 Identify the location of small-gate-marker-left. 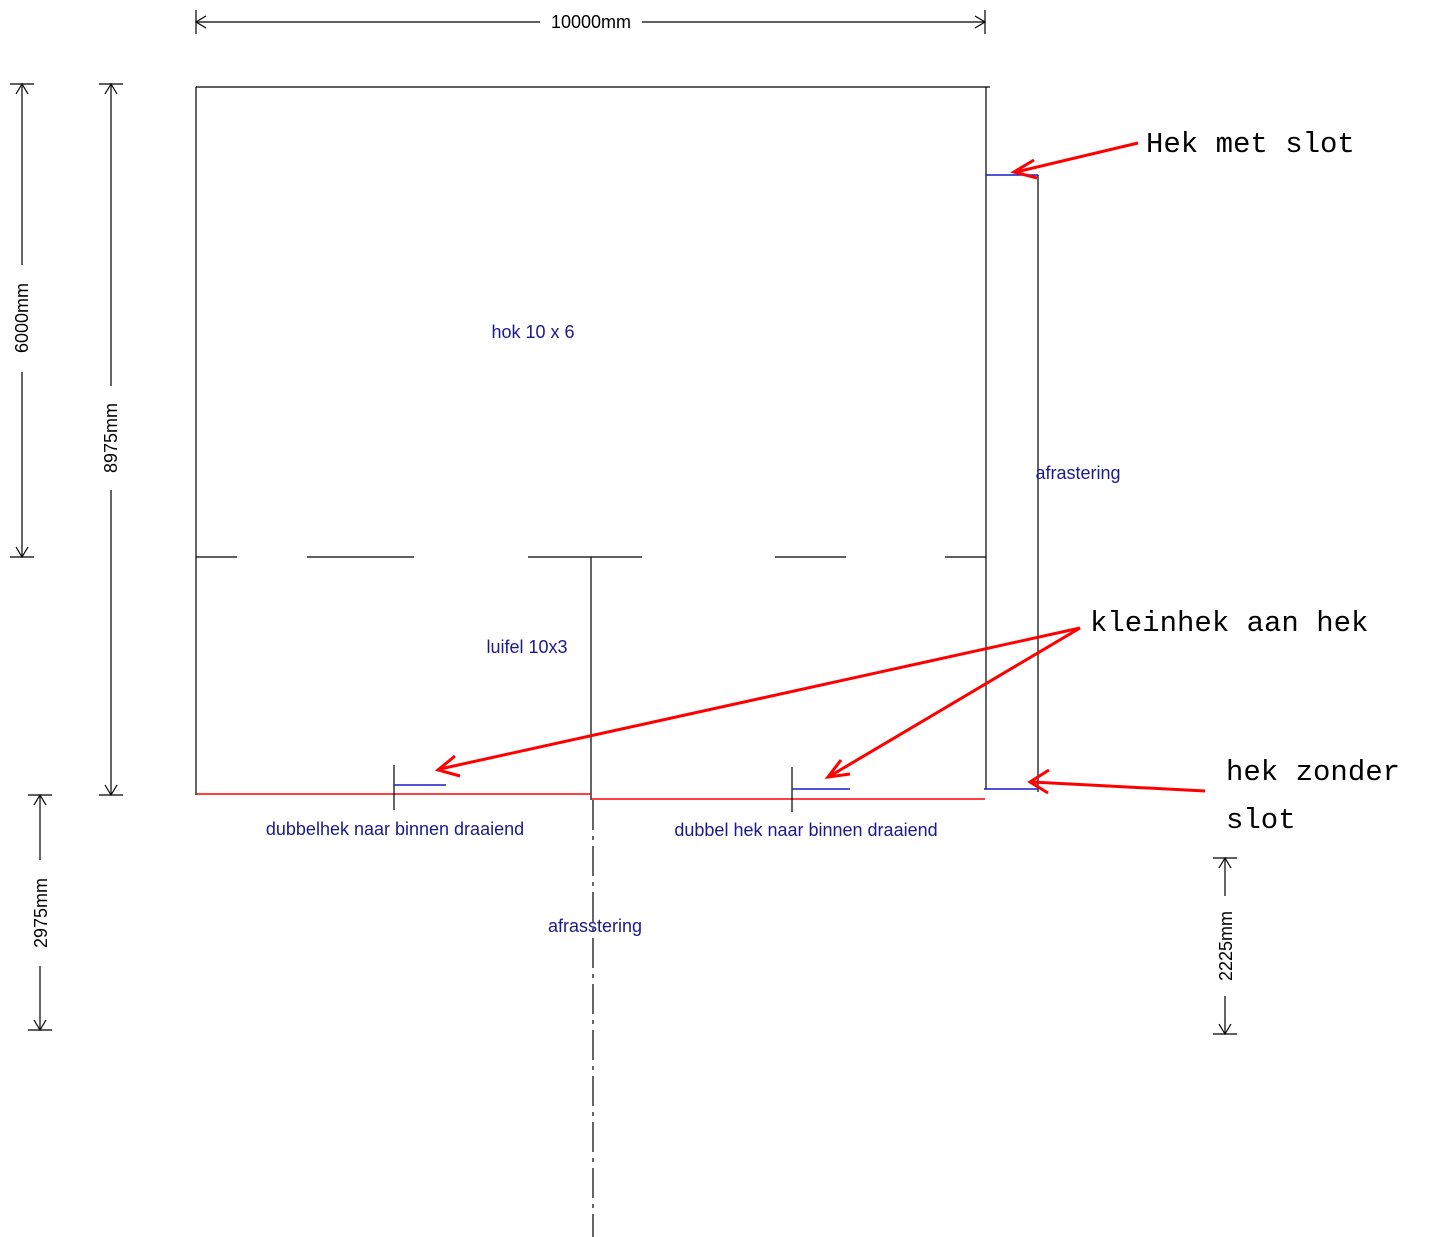
(419, 787).